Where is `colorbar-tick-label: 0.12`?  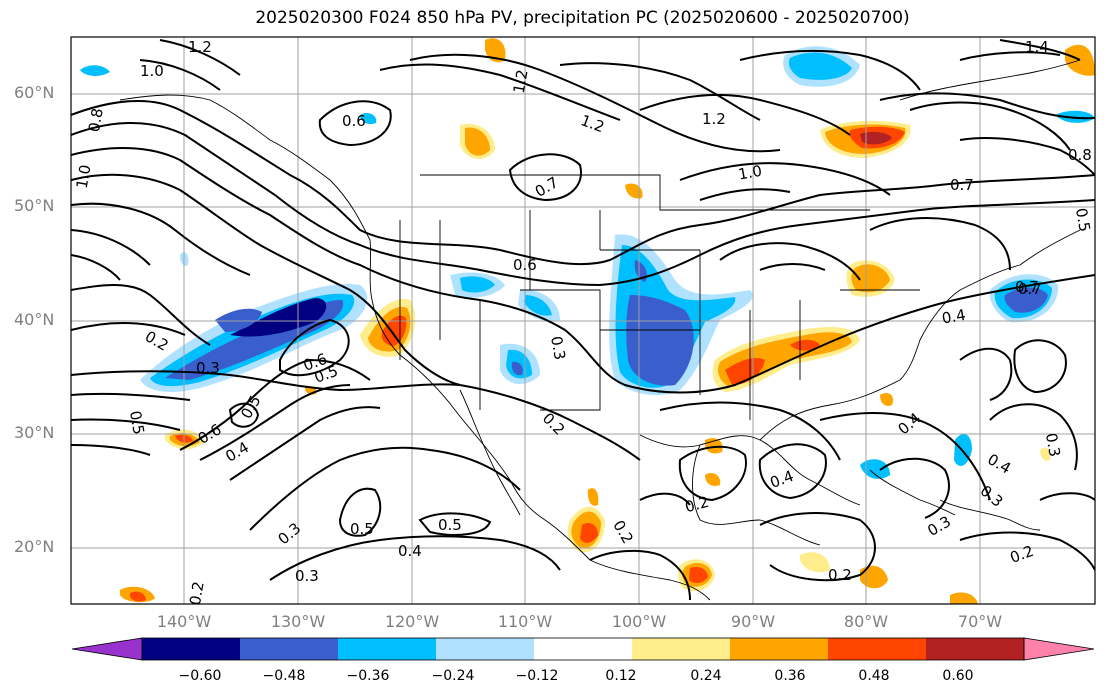
colorbar-tick-label: 0.12 is located at coordinates (621, 676).